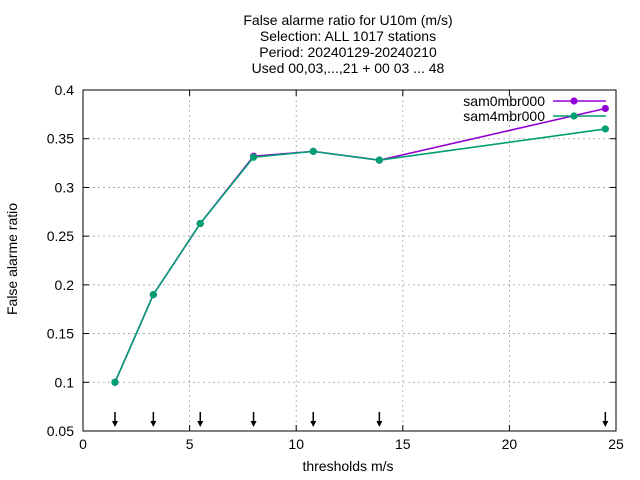  What do you see at coordinates (504, 116) in the screenshot?
I see `legend-label: sam4mbr000` at bounding box center [504, 116].